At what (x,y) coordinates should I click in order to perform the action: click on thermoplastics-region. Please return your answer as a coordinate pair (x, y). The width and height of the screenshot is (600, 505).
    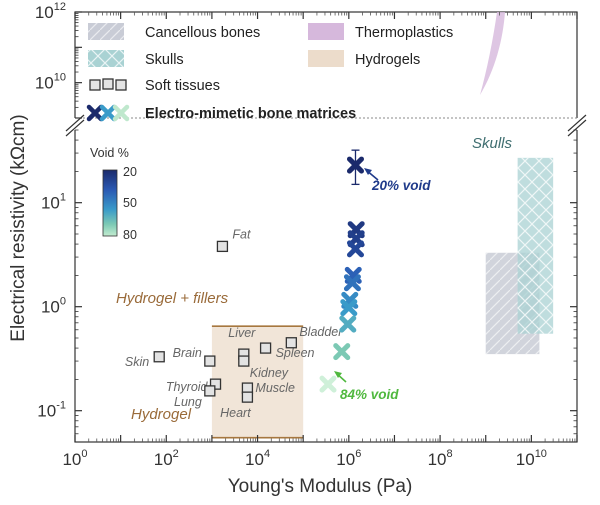
    Looking at the image, I should click on (492, 53).